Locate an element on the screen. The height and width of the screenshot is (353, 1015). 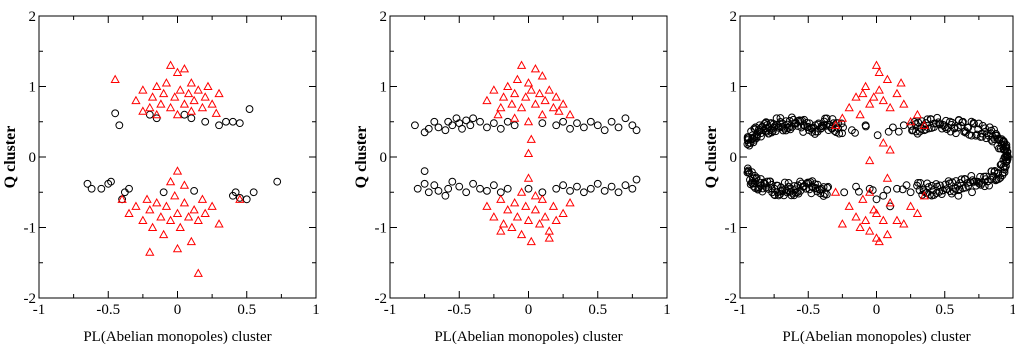
x-tick-label: 0 is located at coordinates (877, 310).